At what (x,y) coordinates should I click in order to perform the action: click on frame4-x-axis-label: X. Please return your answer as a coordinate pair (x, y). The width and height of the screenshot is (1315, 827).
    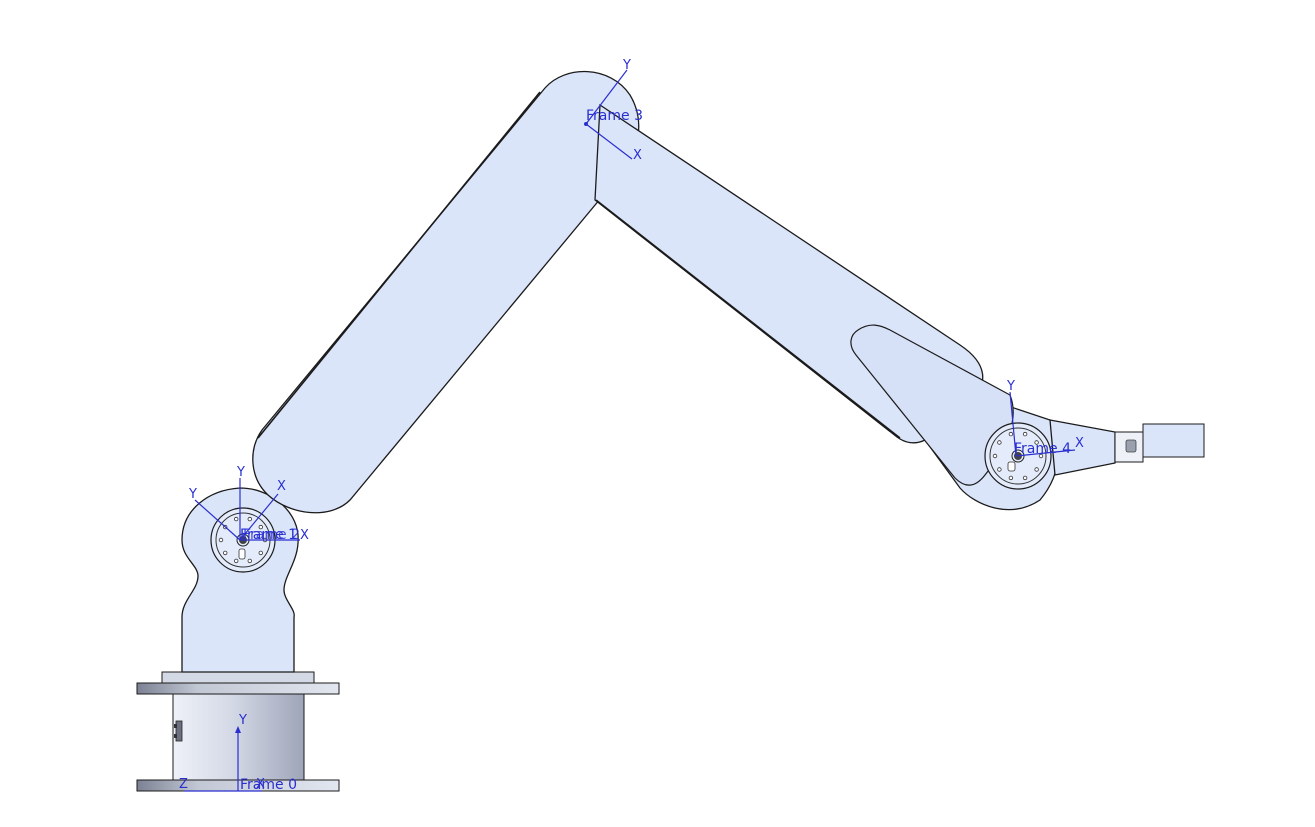
    Looking at the image, I should click on (1079, 443).